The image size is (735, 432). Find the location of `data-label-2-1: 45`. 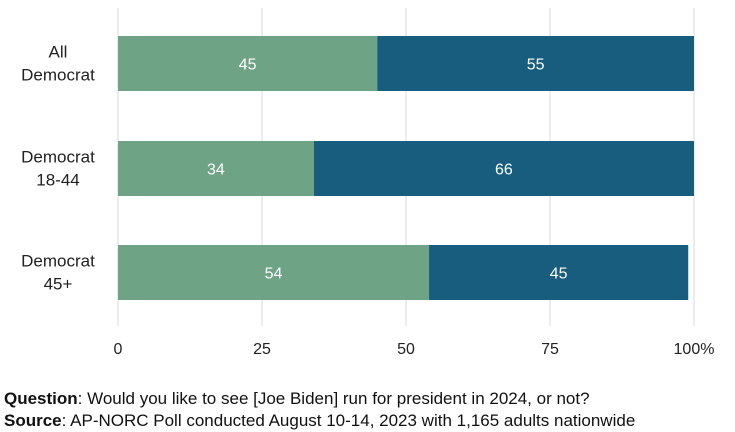

data-label-2-1: 45 is located at coordinates (559, 274).